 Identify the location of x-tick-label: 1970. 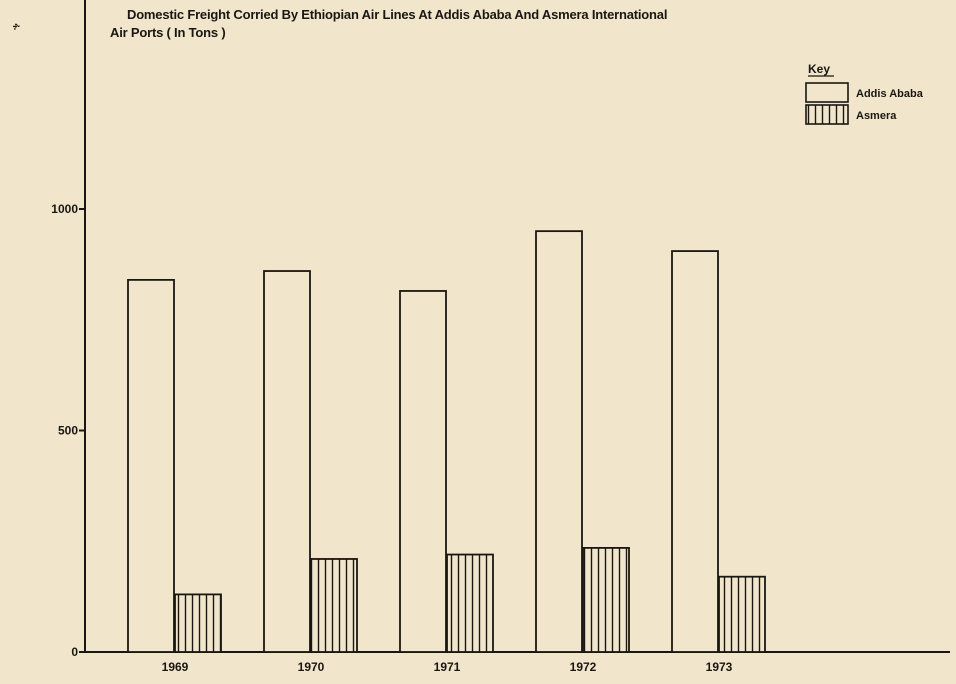
(311, 667).